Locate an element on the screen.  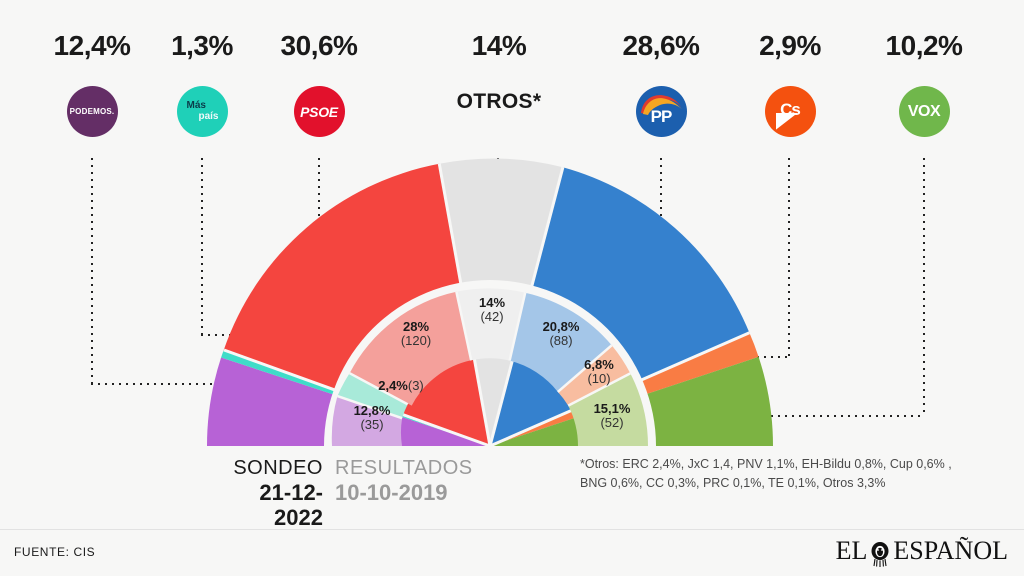
inner-label-vox: 15,1% (52) is located at coordinates (612, 415).